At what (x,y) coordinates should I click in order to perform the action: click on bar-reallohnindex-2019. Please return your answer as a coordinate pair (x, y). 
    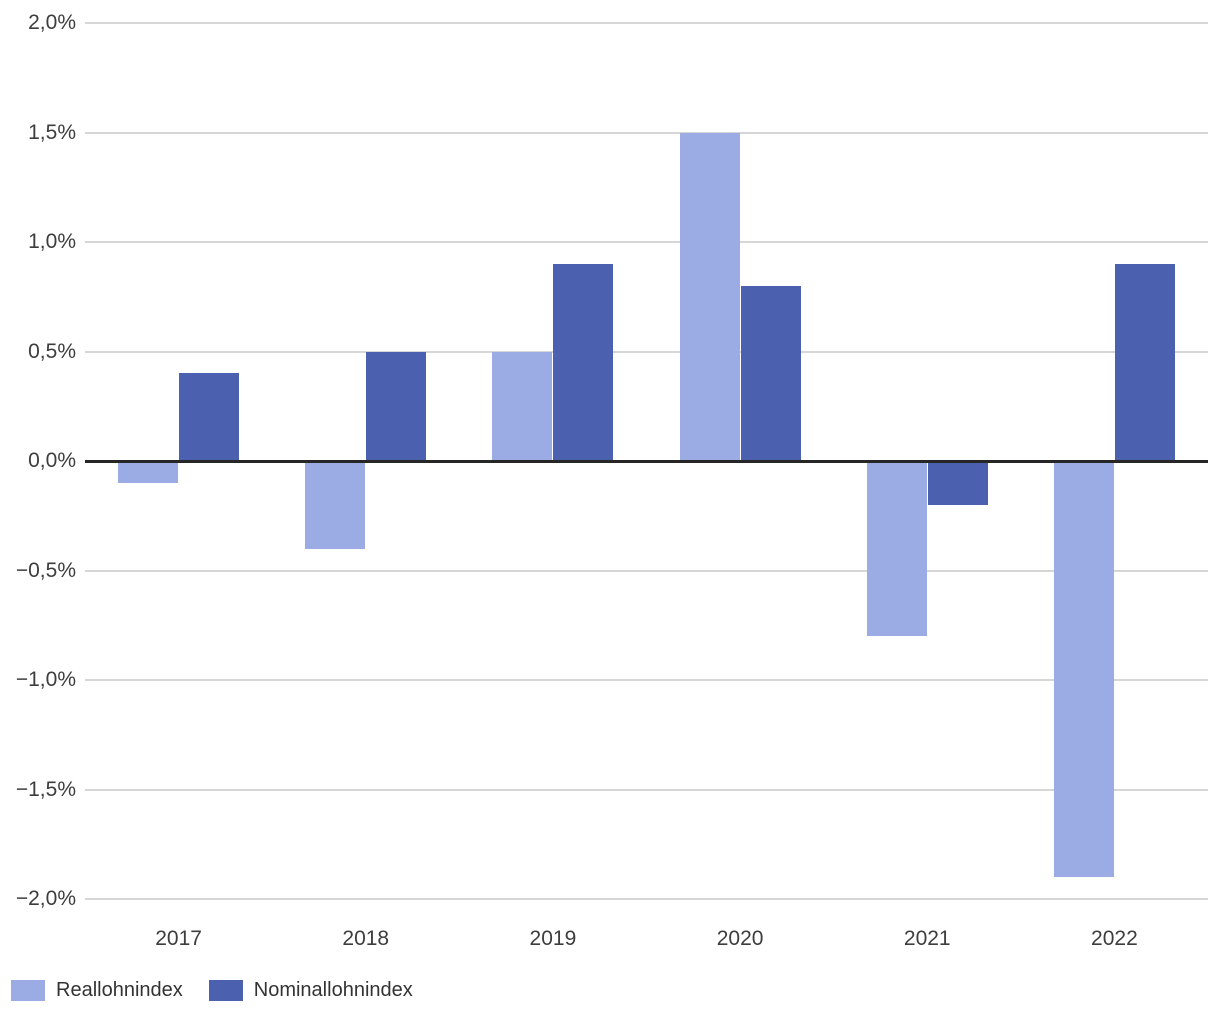
    Looking at the image, I should click on (522, 406).